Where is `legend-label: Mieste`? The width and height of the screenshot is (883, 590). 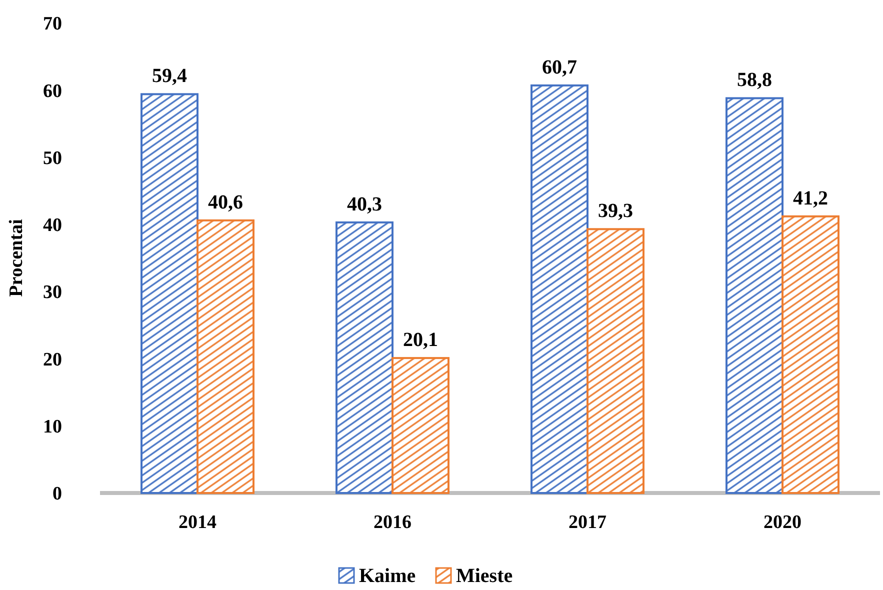 legend-label: Mieste is located at coordinates (484, 576).